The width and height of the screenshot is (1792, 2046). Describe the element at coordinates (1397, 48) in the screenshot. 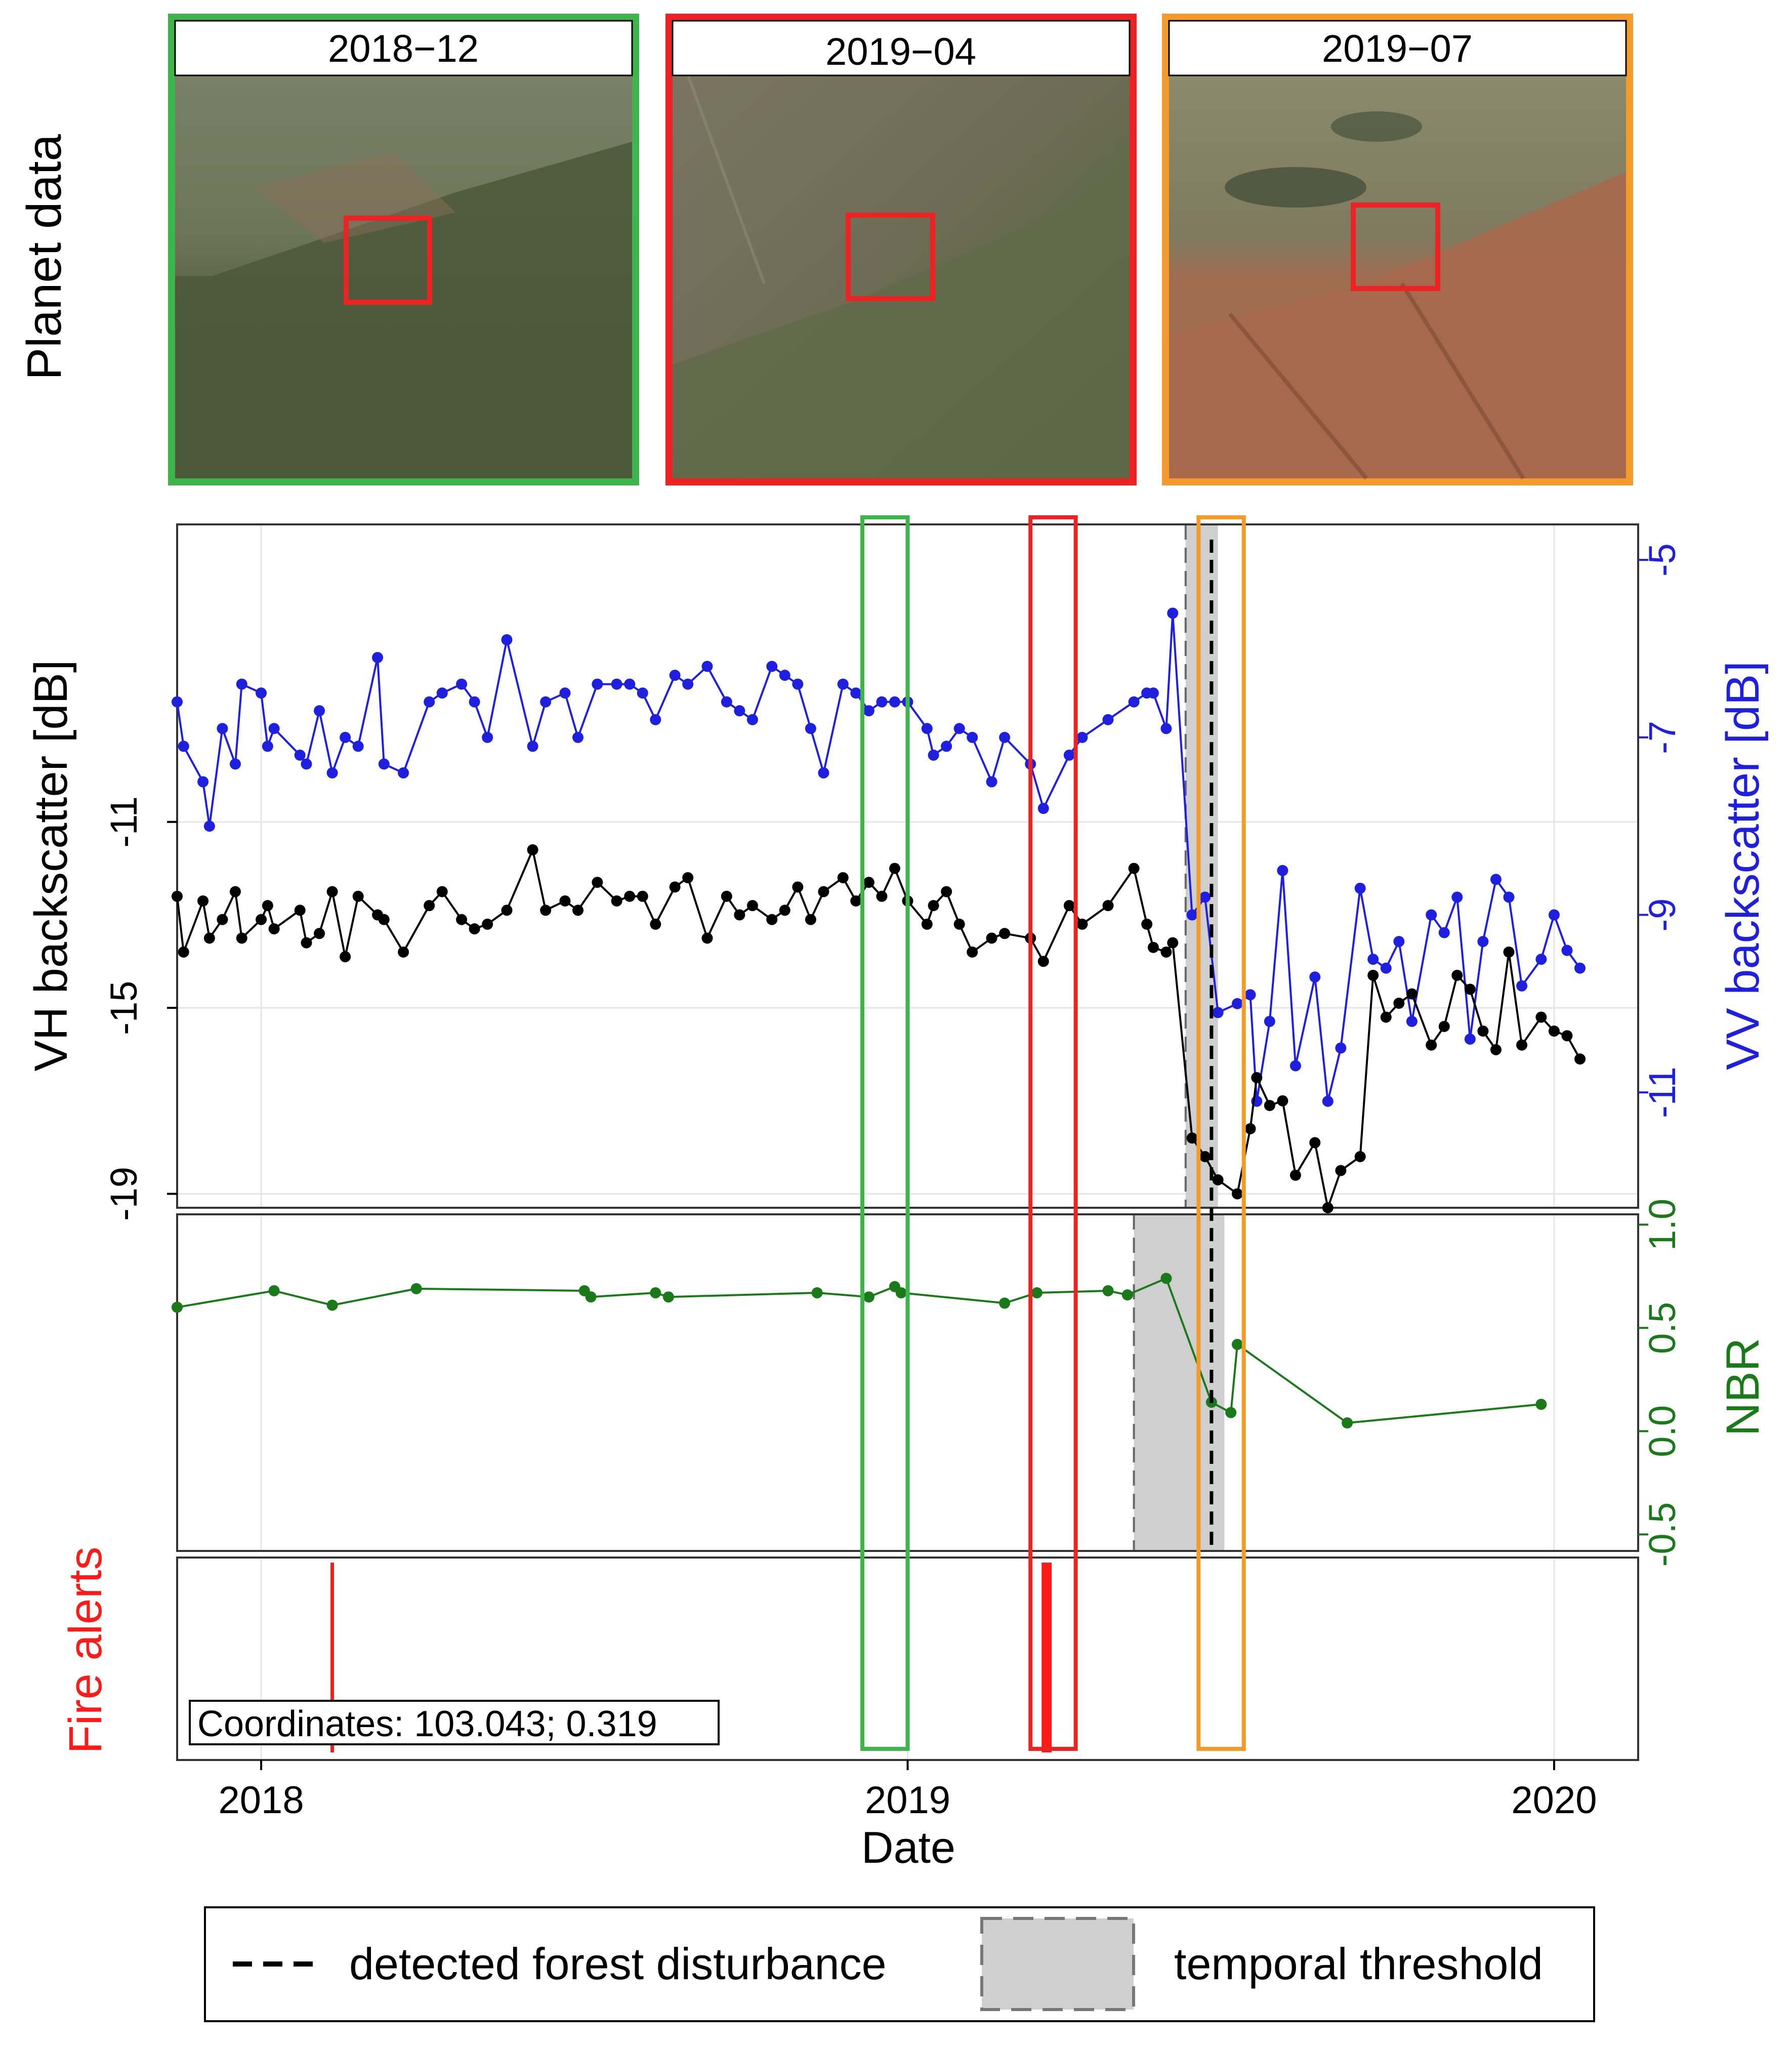

I see `panel-3-date: 2019−07` at that location.